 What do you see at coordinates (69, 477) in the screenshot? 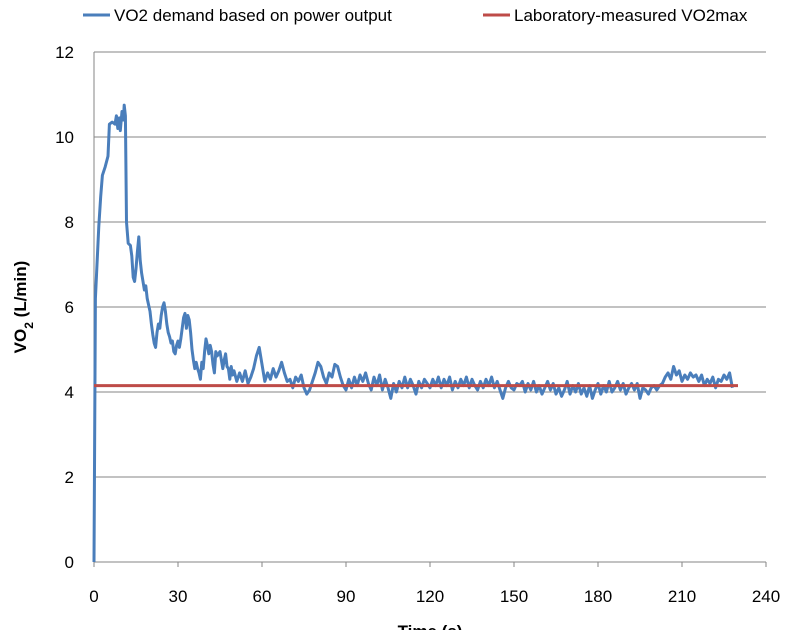
I see `y-tick-label: 2` at bounding box center [69, 477].